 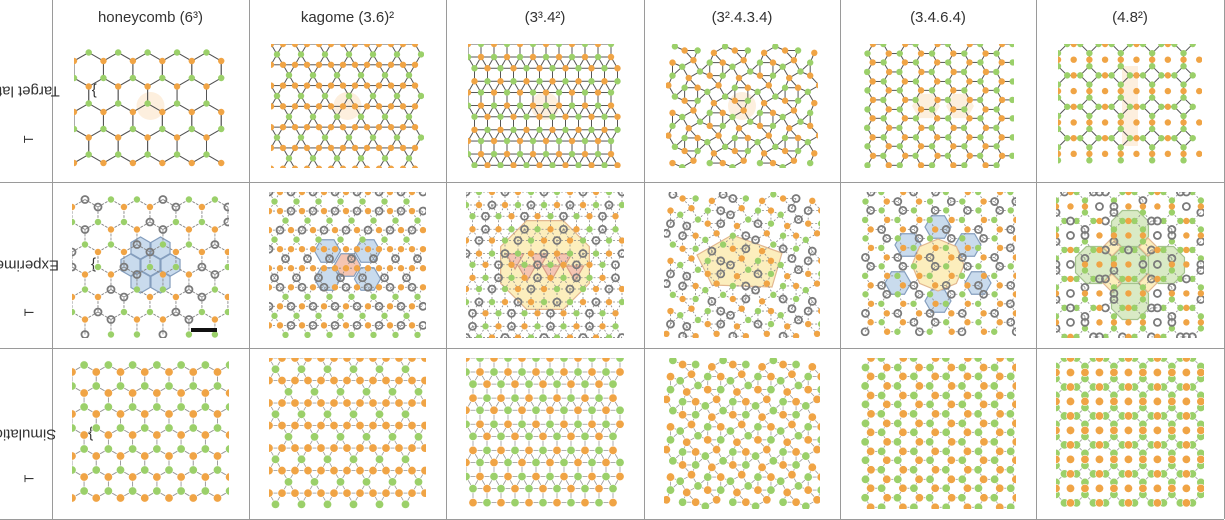 What do you see at coordinates (742, 17) in the screenshot?
I see `col-header-32434: (3².4.3.4)` at bounding box center [742, 17].